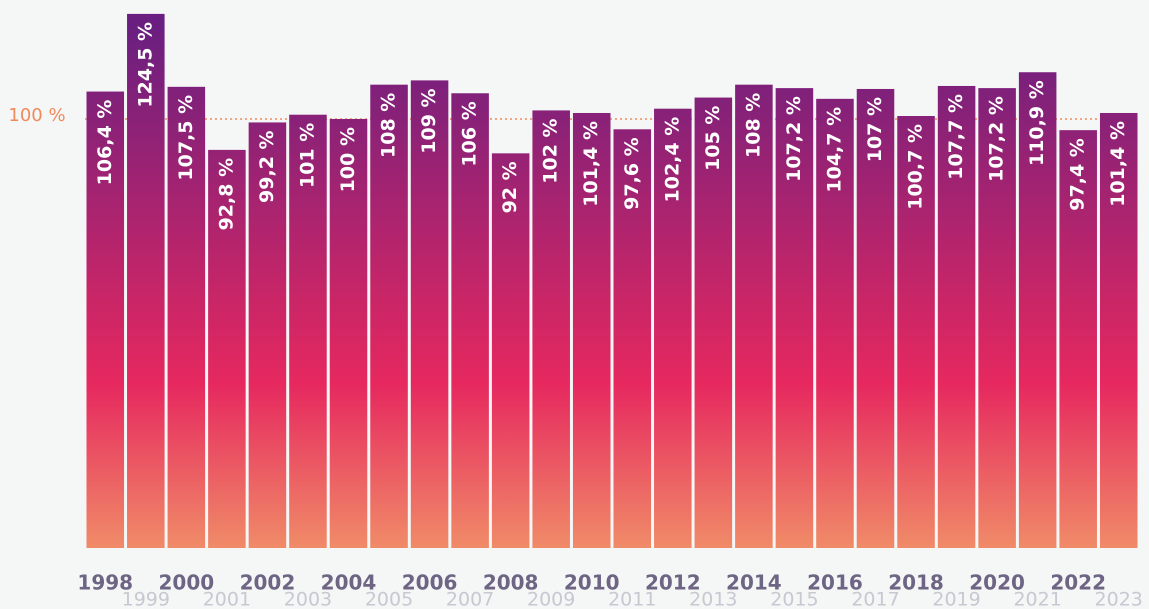  What do you see at coordinates (186, 138) in the screenshot?
I see `value-label: 107,5 %` at bounding box center [186, 138].